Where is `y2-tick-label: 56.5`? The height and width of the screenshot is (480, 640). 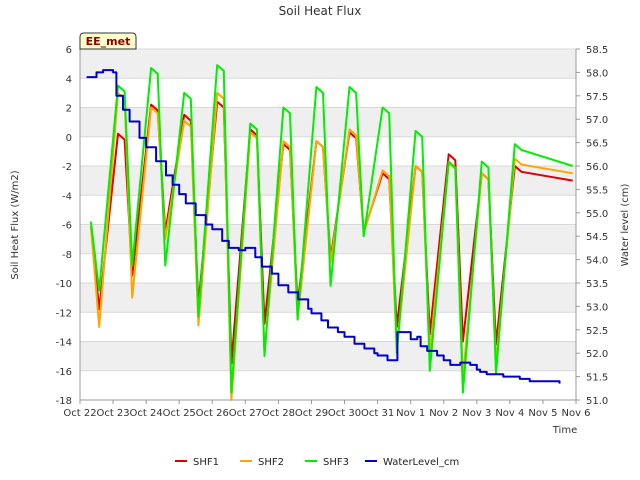
y2-tick-label: 56.5 is located at coordinates (597, 144).